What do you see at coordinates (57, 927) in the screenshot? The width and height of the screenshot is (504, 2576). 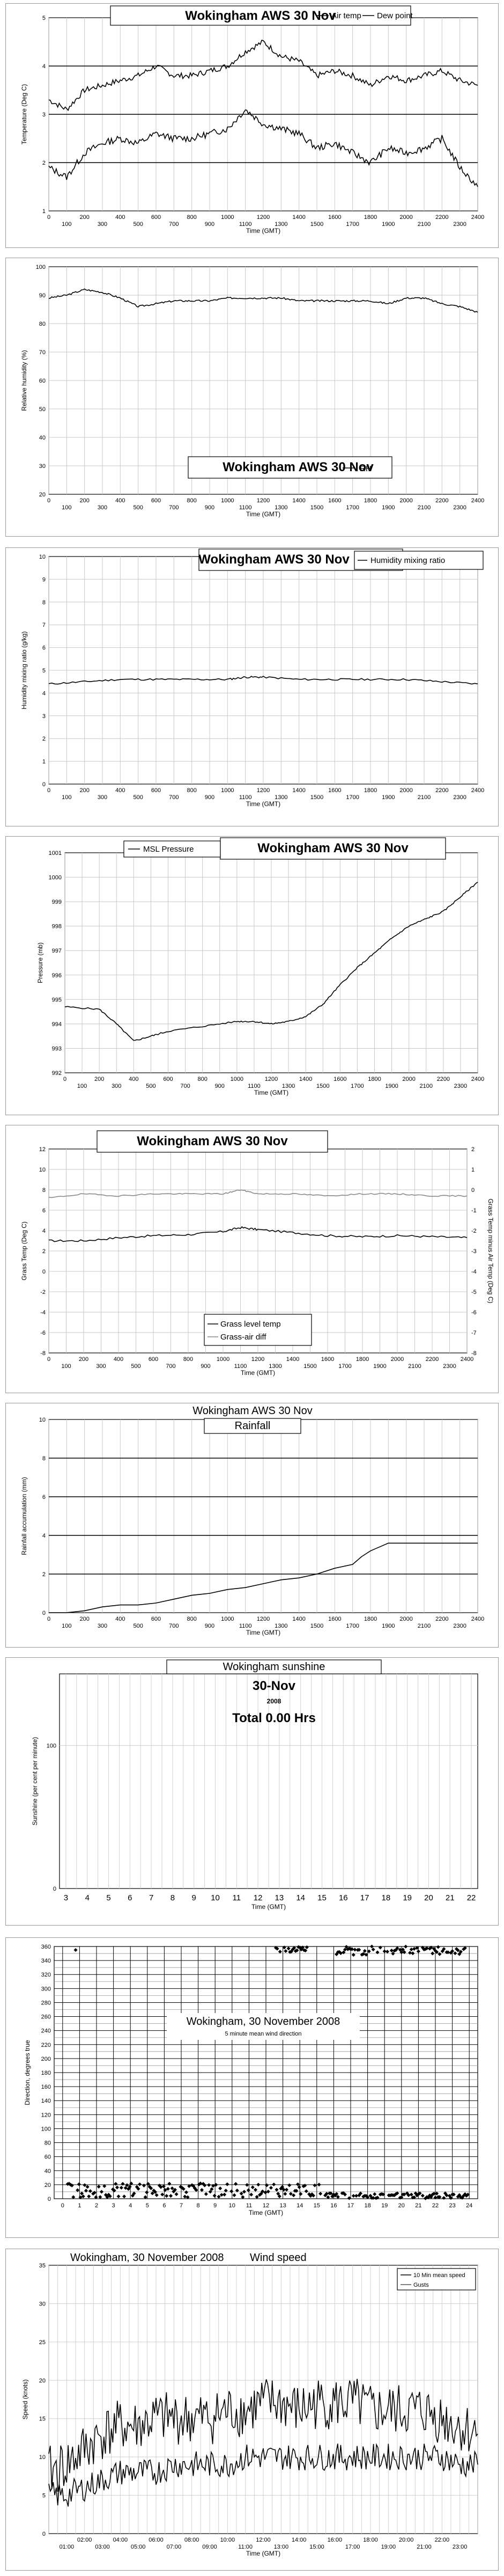 I see `y-tick-label: 998` at bounding box center [57, 927].